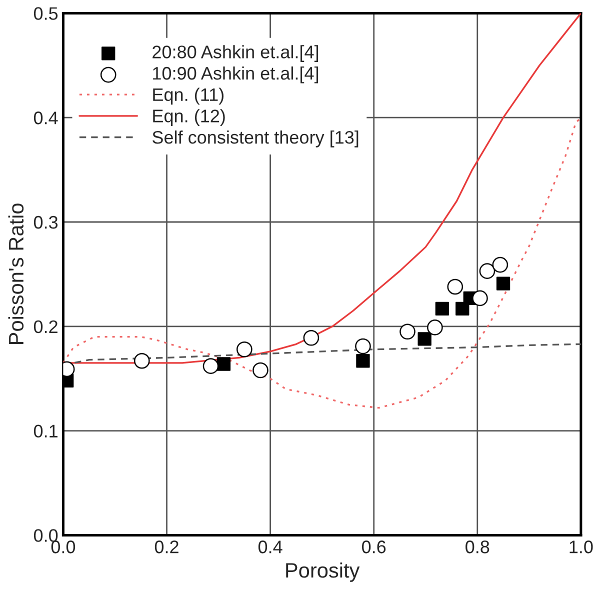 The width and height of the screenshot is (602, 600). Describe the element at coordinates (270, 547) in the screenshot. I see `x-tick-label: 0.4` at that location.